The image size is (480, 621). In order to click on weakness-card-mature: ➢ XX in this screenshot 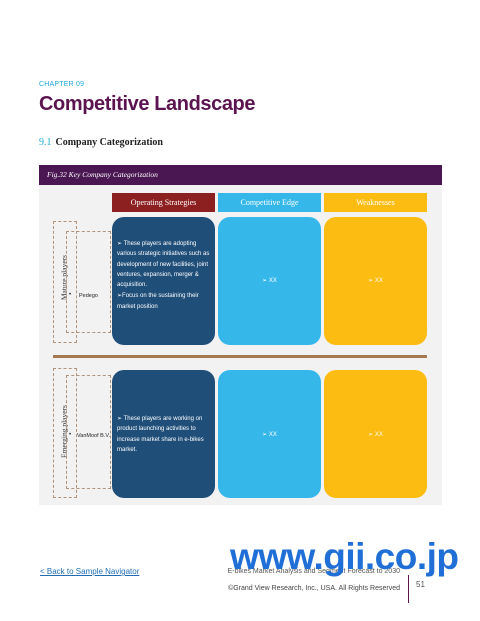, I will do `click(375, 281)`.